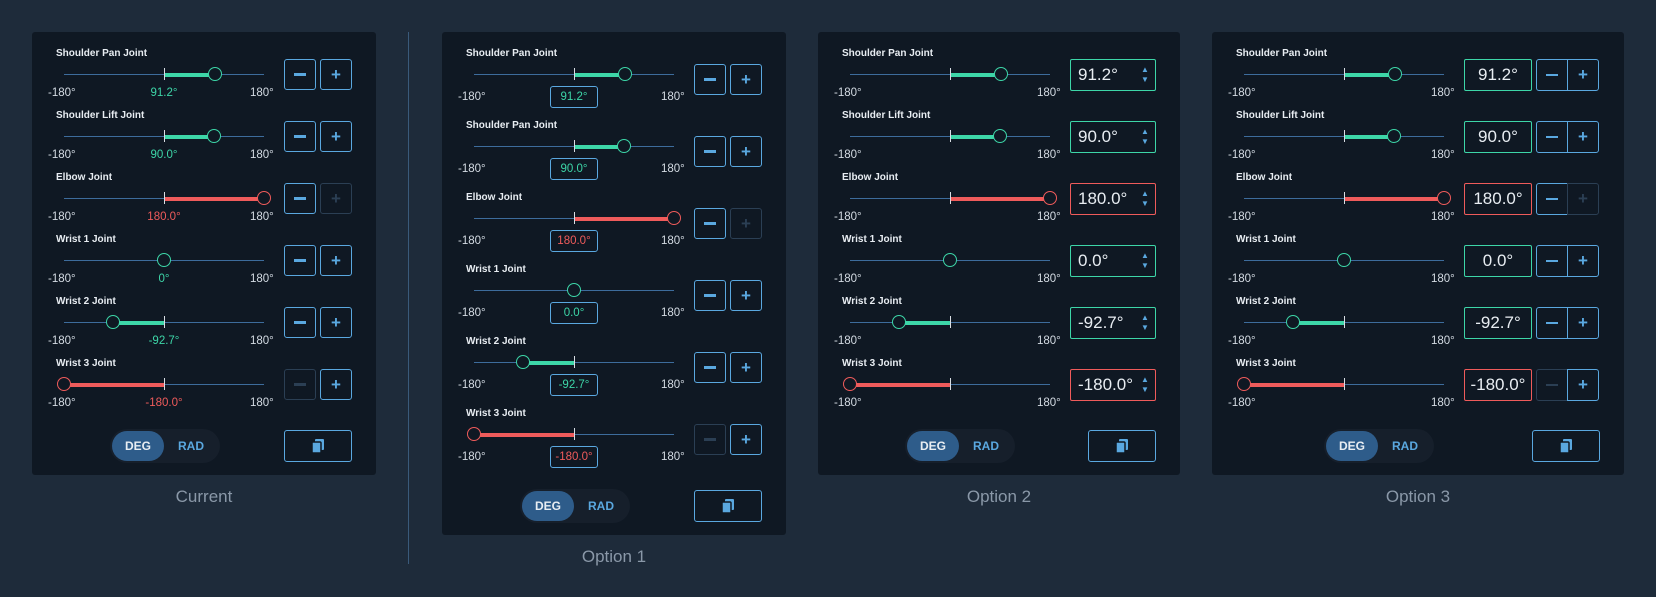 Image resolution: width=1656 pixels, height=597 pixels. What do you see at coordinates (1113, 323) in the screenshot?
I see `joint-value-input: -92.7° ▲ ▼` at bounding box center [1113, 323].